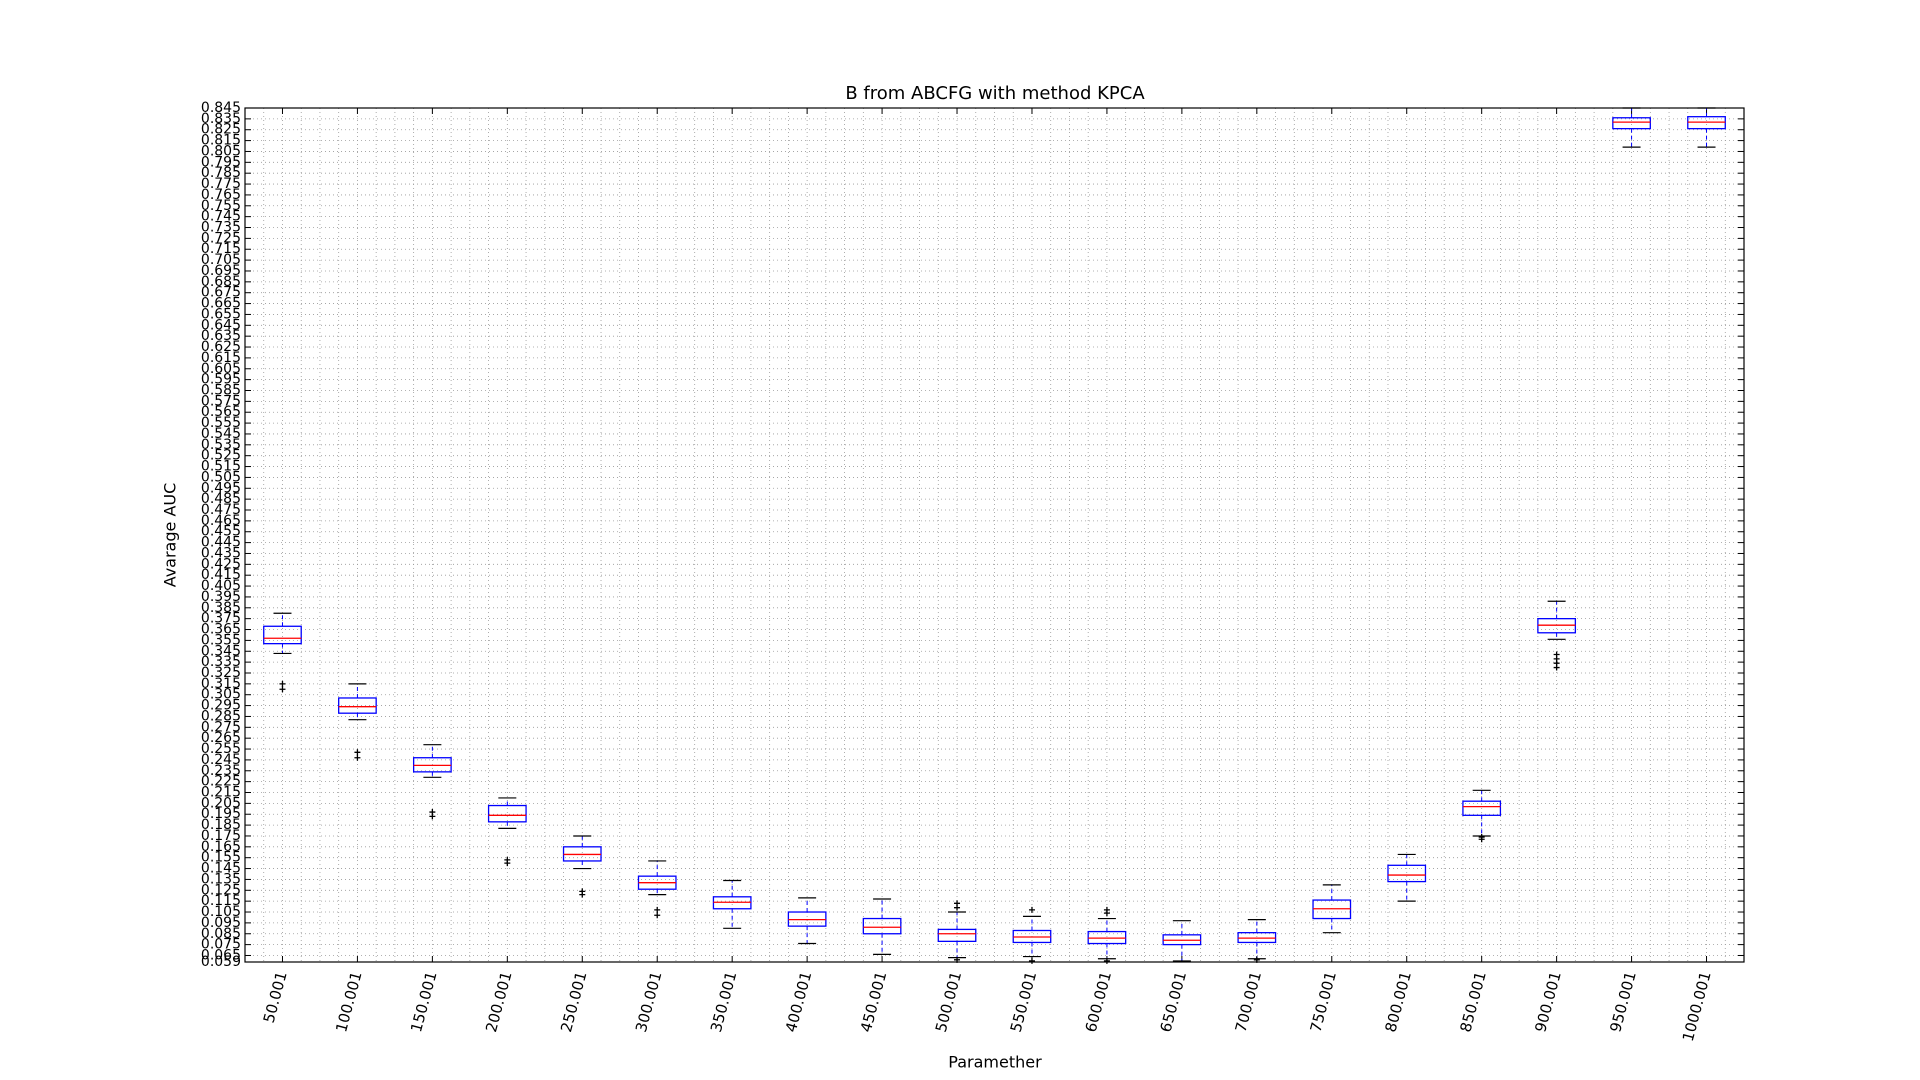 Image resolution: width=1920 pixels, height=1080 pixels. Describe the element at coordinates (1248, 1002) in the screenshot. I see `x-tick-label: 700.001` at that location.